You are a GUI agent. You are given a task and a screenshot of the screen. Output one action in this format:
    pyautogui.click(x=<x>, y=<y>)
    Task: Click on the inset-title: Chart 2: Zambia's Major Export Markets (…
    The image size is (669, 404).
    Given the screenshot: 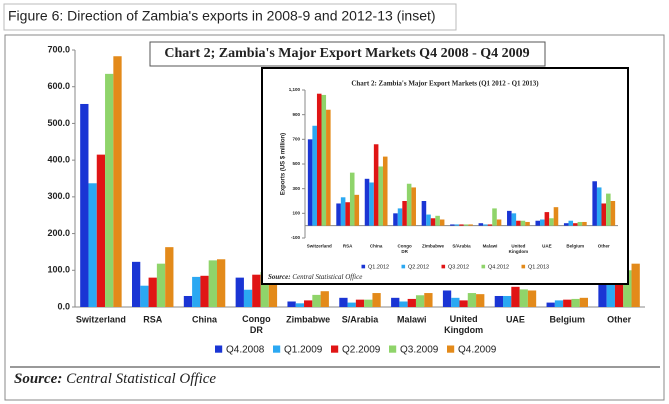 What is the action you would take?
    pyautogui.click(x=445, y=84)
    